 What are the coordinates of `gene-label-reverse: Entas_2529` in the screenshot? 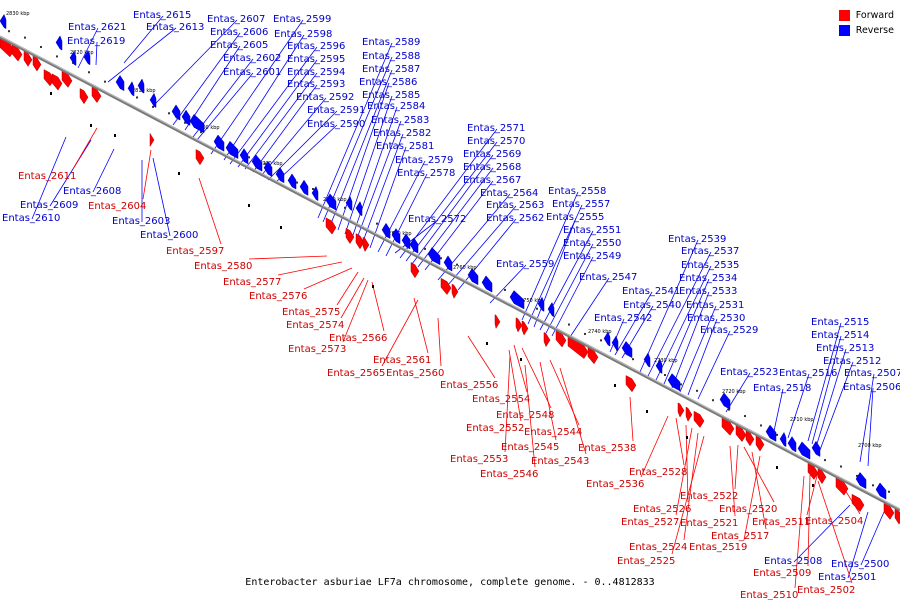 It's located at (729, 330).